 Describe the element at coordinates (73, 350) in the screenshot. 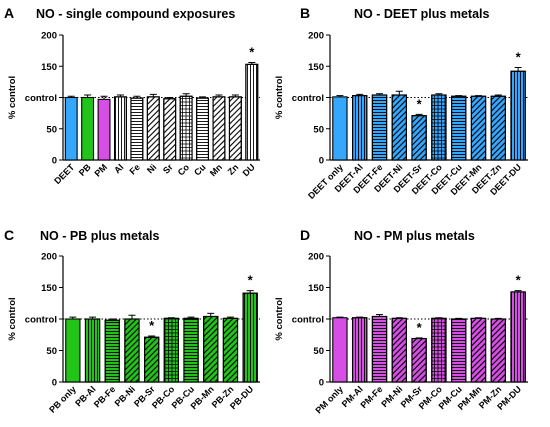

I see `bar-pb-only` at that location.